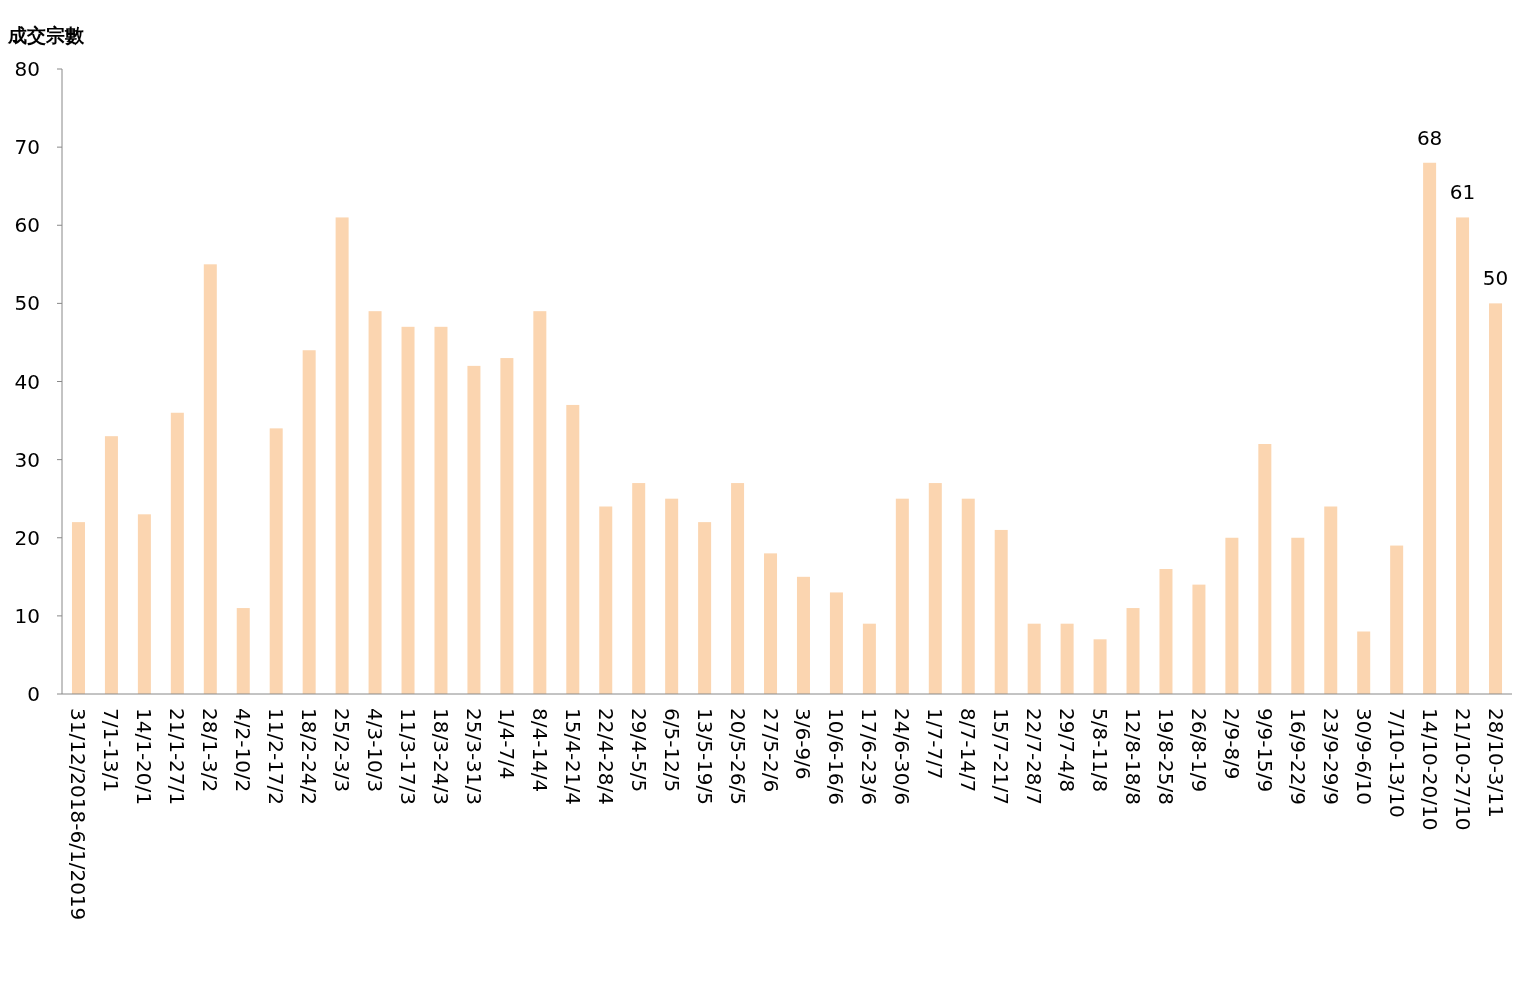 The width and height of the screenshot is (1523, 992). What do you see at coordinates (1429, 137) in the screenshot?
I see `data-label: 68` at bounding box center [1429, 137].